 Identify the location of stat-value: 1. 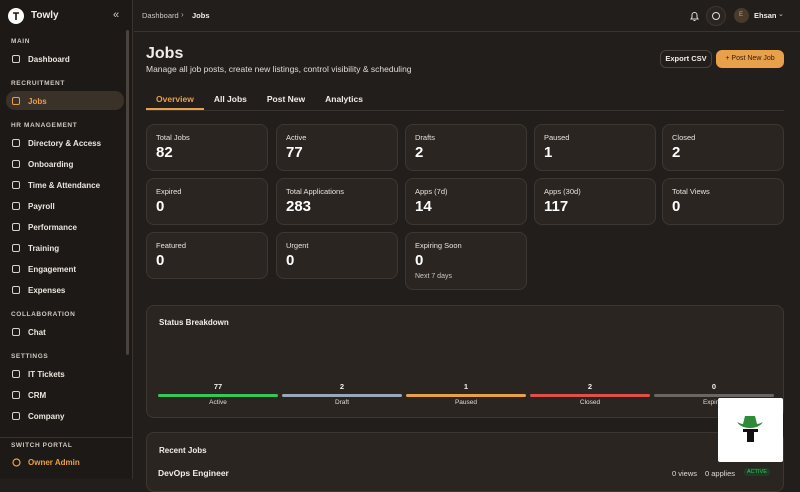
(548, 152).